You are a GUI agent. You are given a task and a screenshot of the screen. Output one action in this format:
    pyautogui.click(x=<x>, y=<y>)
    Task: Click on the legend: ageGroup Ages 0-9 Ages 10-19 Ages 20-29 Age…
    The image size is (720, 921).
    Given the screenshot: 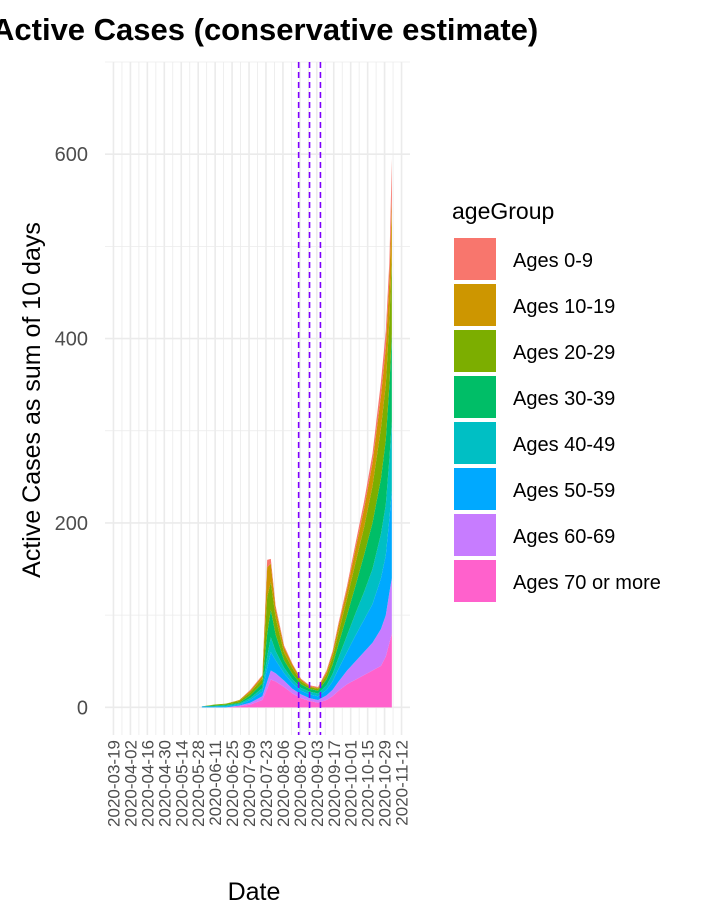 What is the action you would take?
    pyautogui.click(x=556, y=400)
    